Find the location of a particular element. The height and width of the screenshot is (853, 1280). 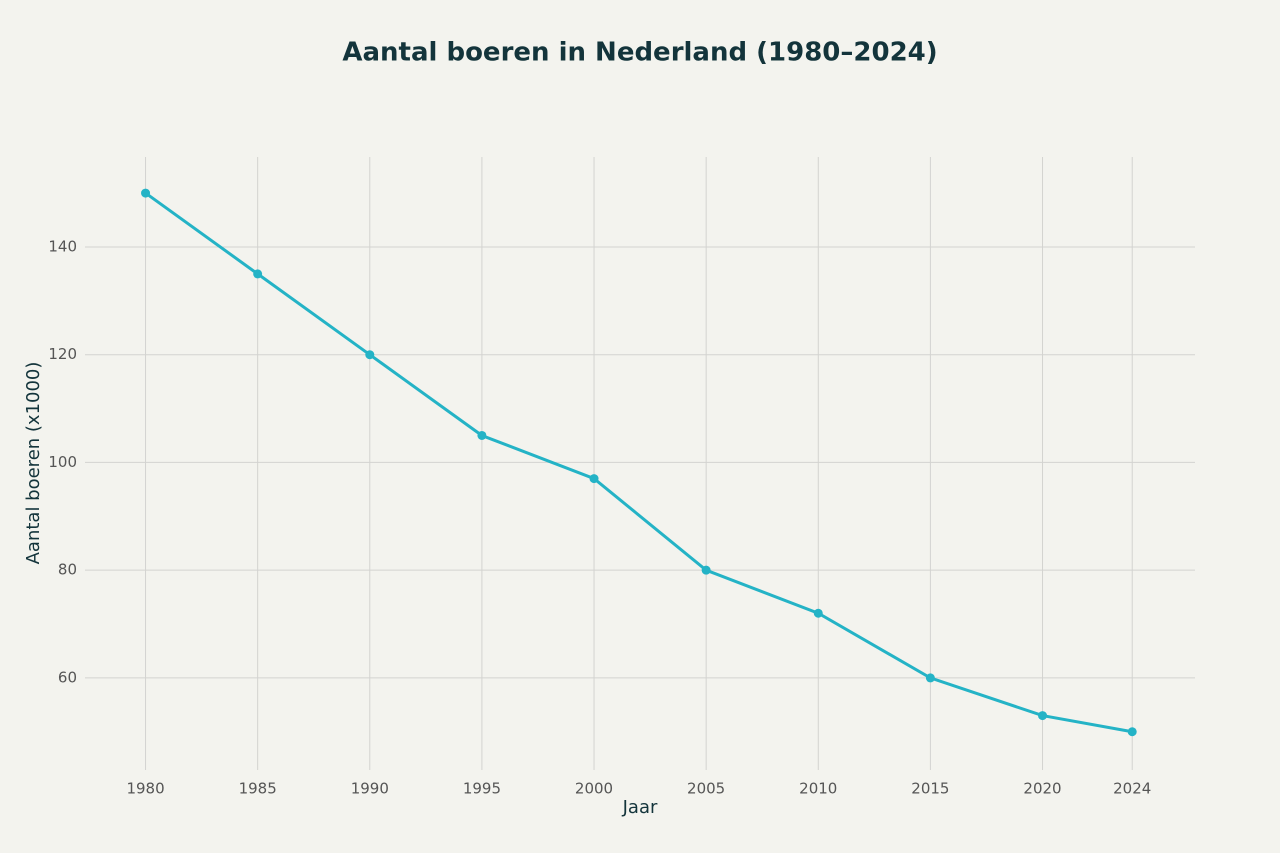

x-tick-label: 2015 is located at coordinates (930, 789).